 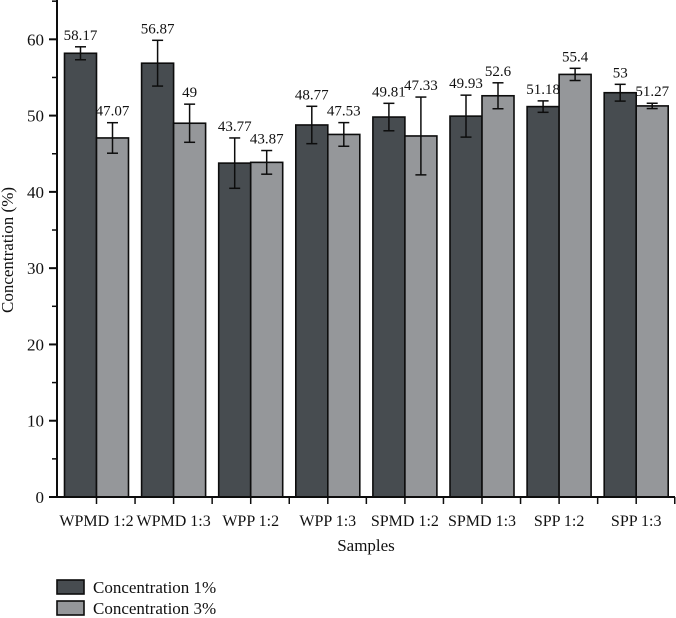 I want to click on category-label: WPP 1:2, so click(x=250, y=521).